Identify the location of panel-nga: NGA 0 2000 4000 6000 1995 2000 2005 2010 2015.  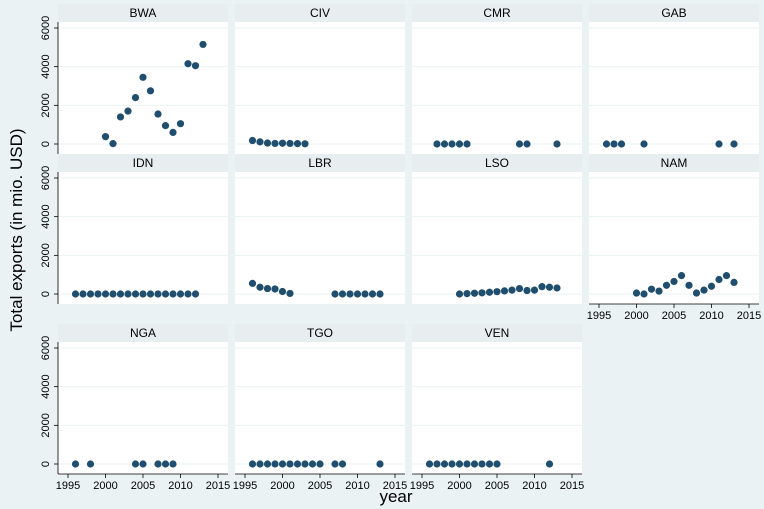
(135, 408).